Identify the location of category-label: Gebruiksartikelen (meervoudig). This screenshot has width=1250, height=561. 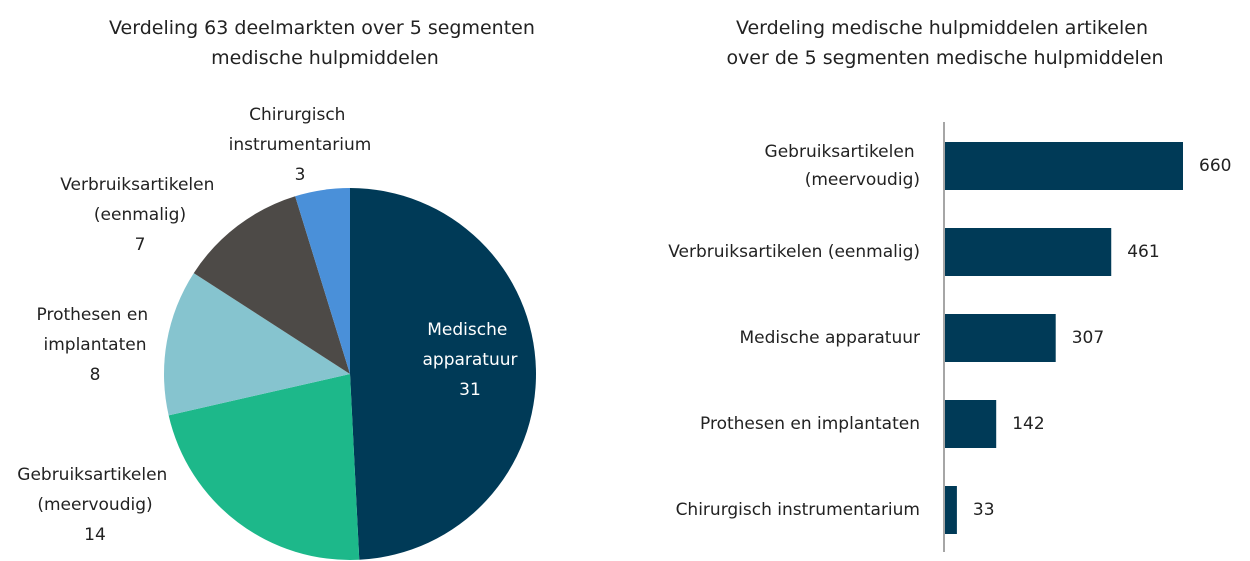
(842, 166).